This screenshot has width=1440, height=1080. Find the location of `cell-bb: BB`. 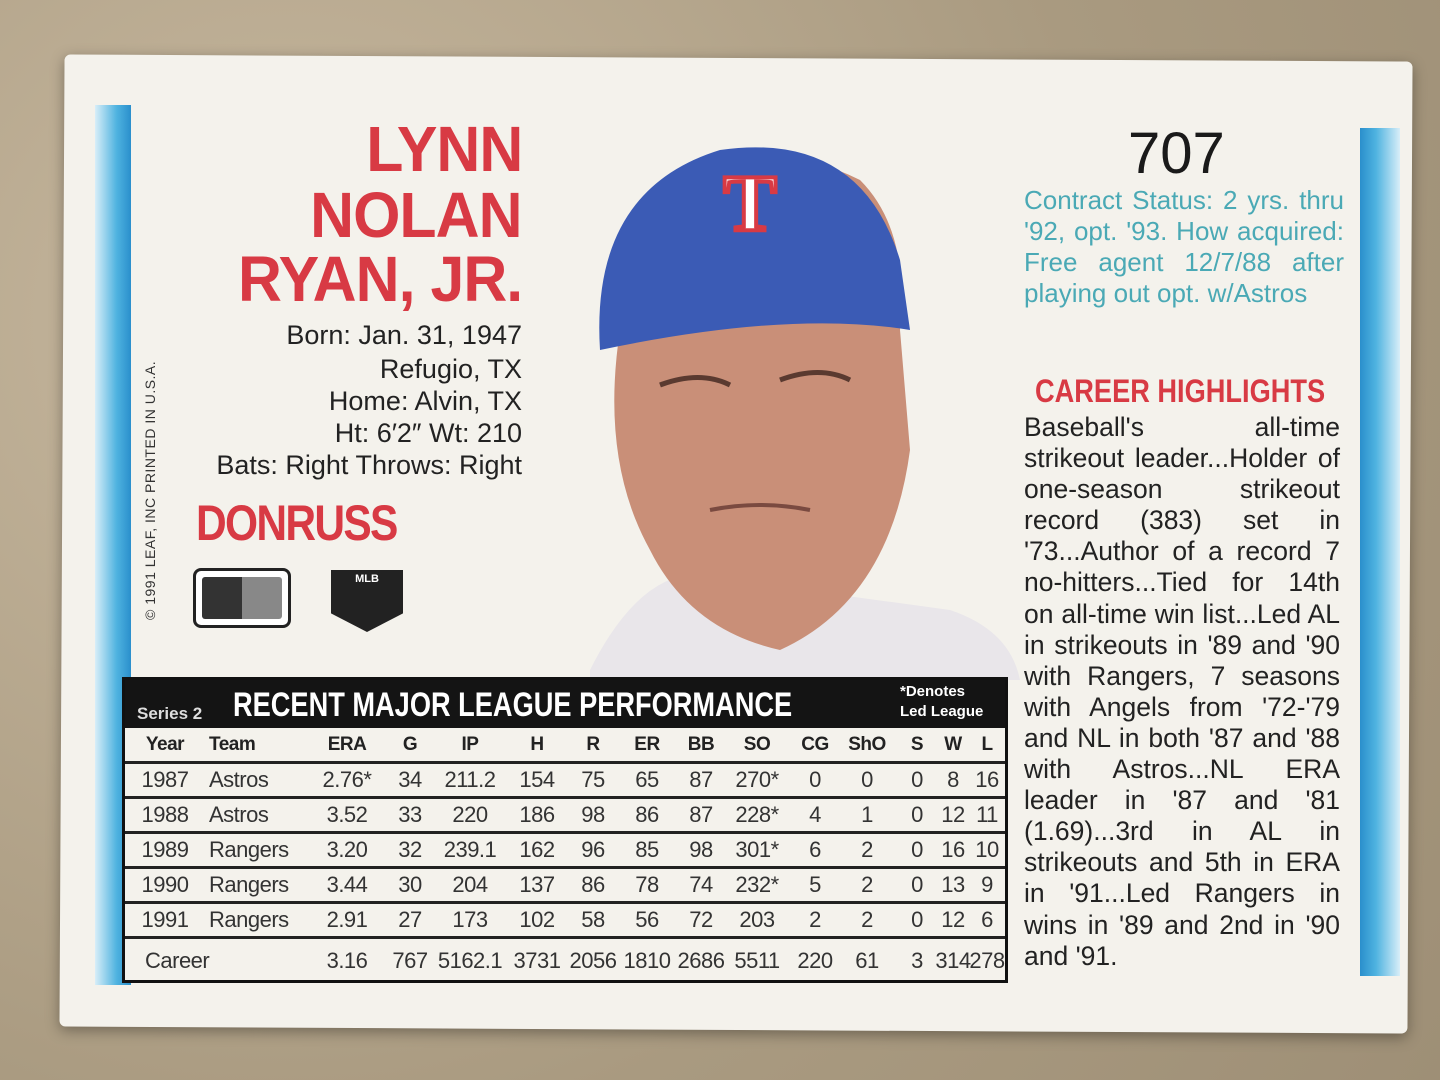

cell-bb: BB is located at coordinates (701, 744).